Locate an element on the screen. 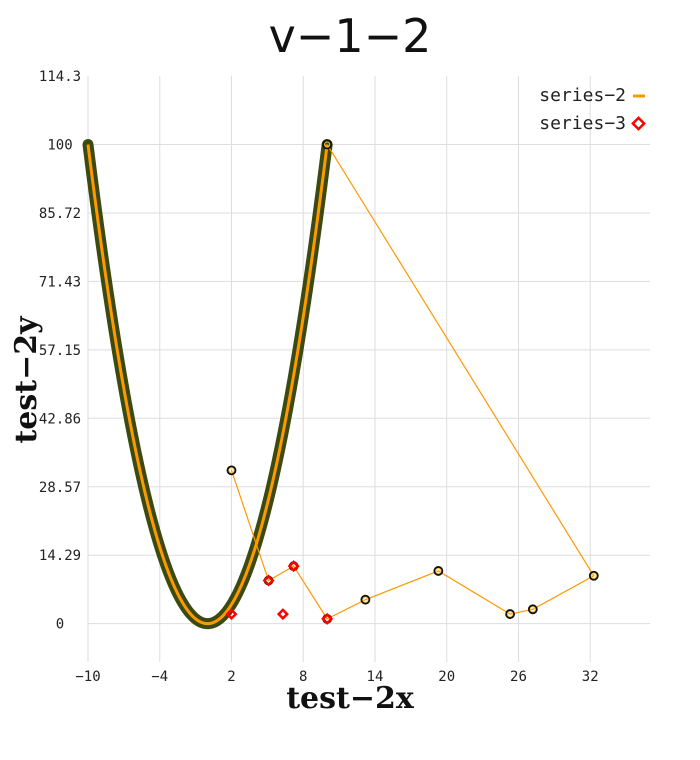 The width and height of the screenshot is (700, 760). x-tick-label: 14 is located at coordinates (375, 677).